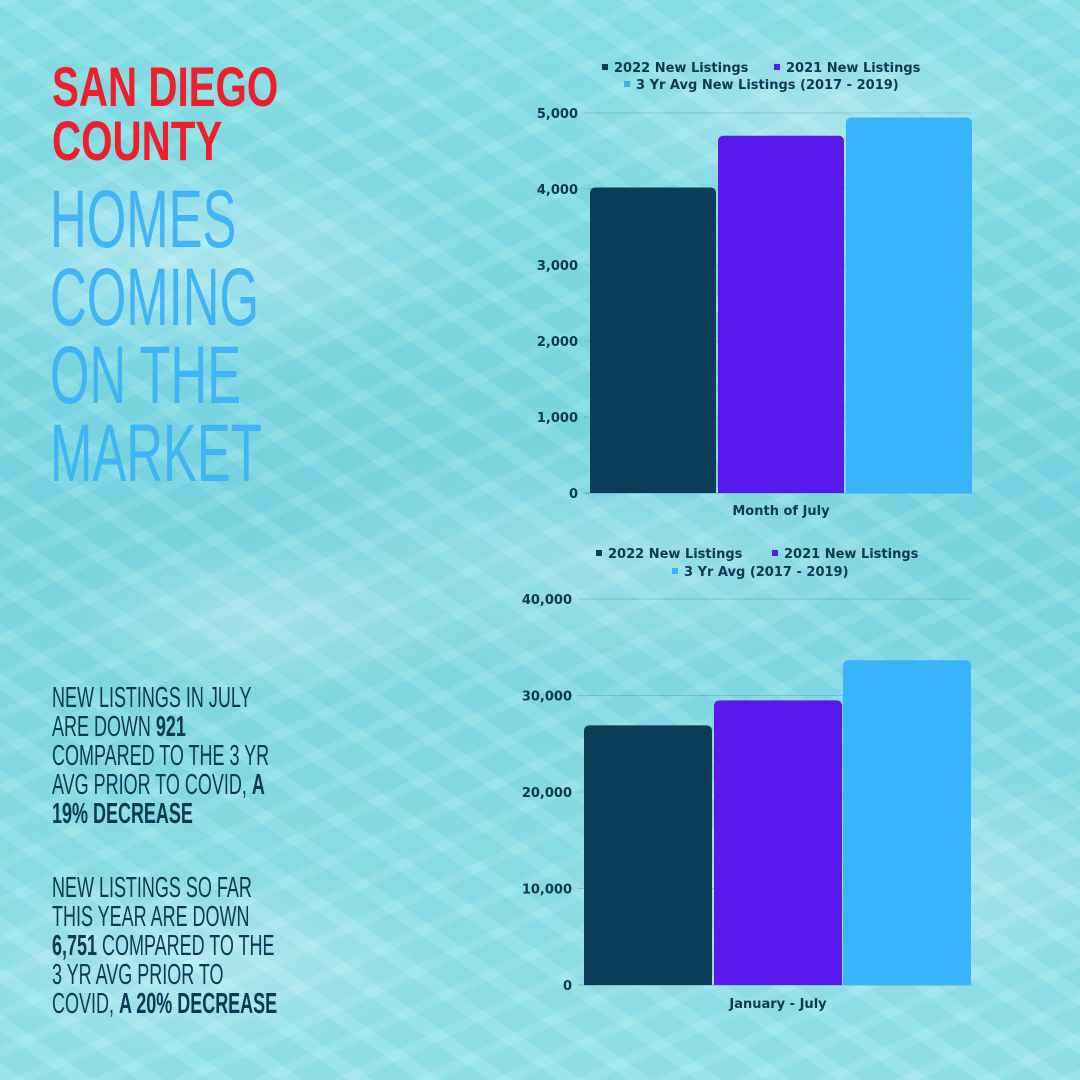 Image resolution: width=1080 pixels, height=1080 pixels. I want to click on y-tick-label: 10,000, so click(547, 890).